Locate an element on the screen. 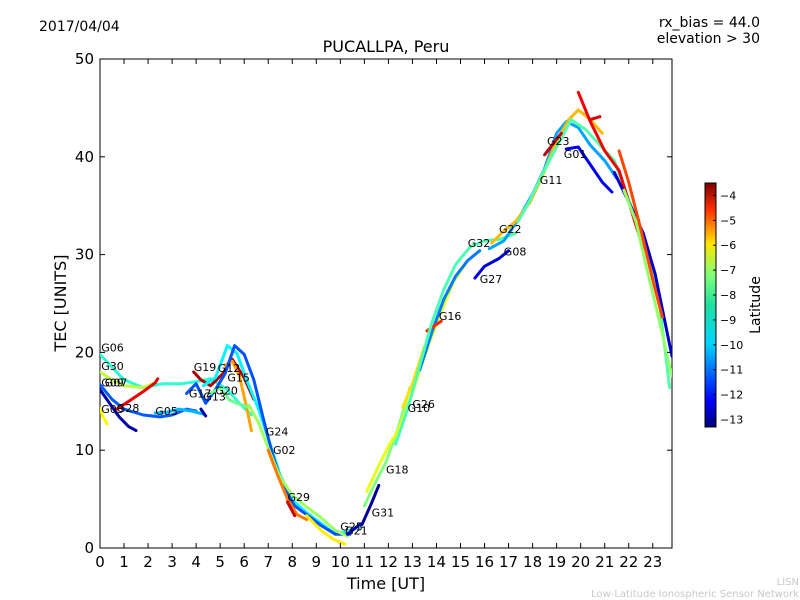 This screenshot has width=800, height=600. footer-network: Low-Latitude Ionospheric Sensor Network is located at coordinates (695, 594).